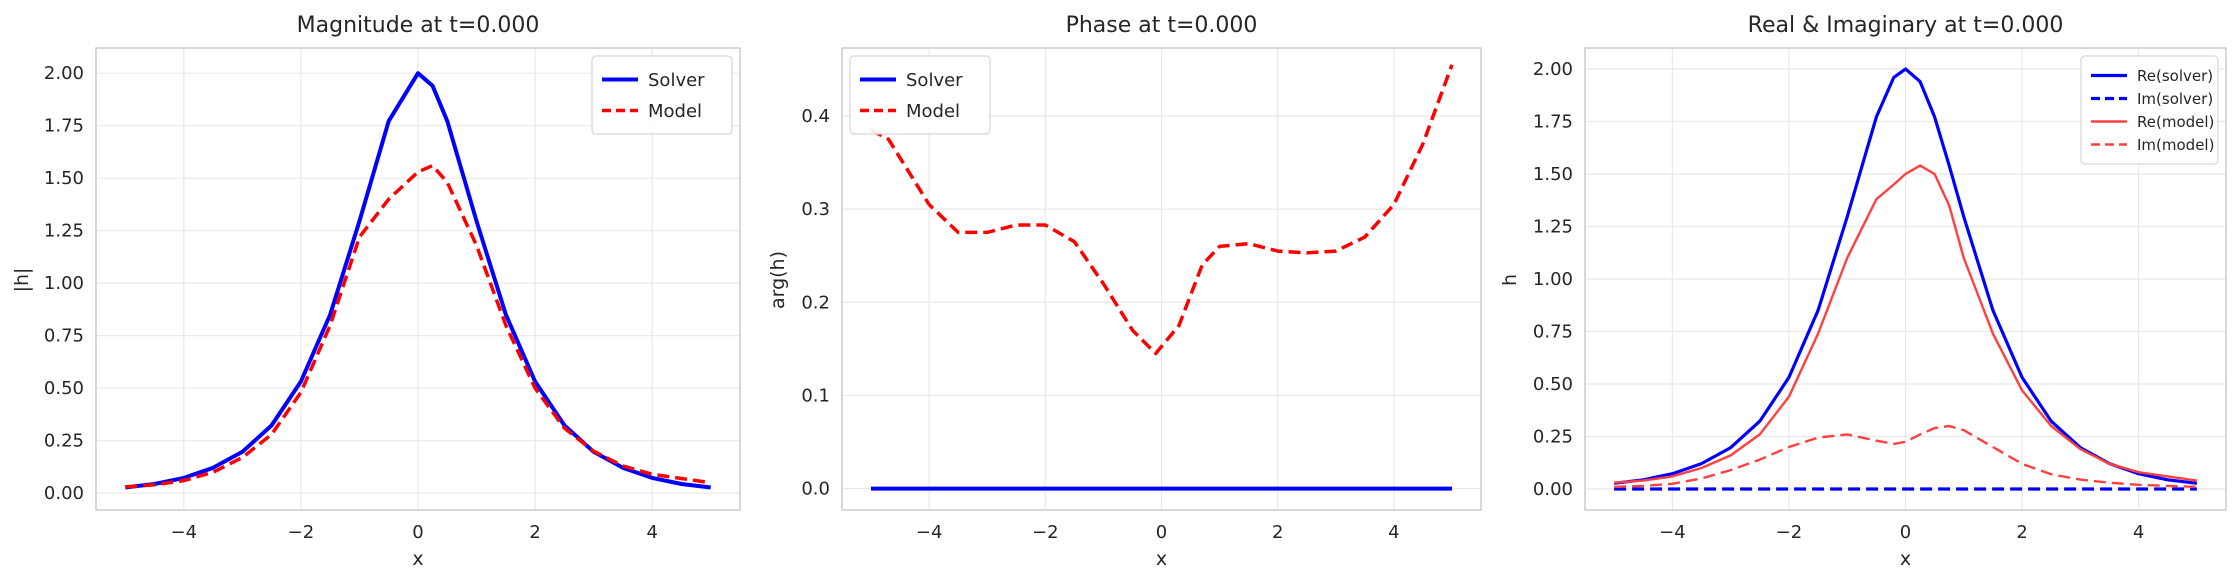 This screenshot has width=2235, height=585. Describe the element at coordinates (2149, 110) in the screenshot. I see `real-imaginary-legend` at that location.